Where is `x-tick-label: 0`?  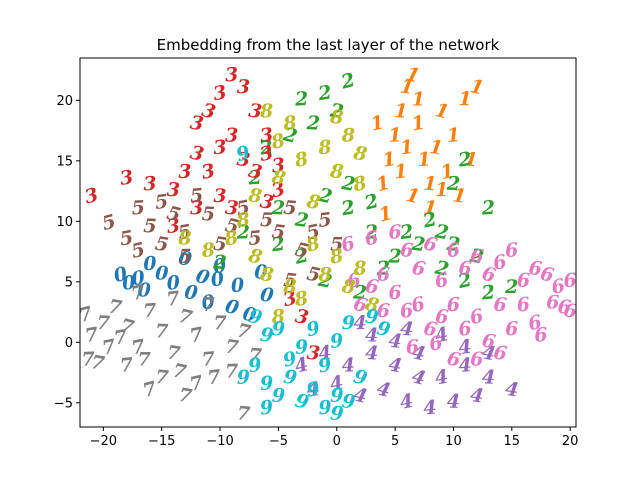 x-tick-label: 0 is located at coordinates (337, 441).